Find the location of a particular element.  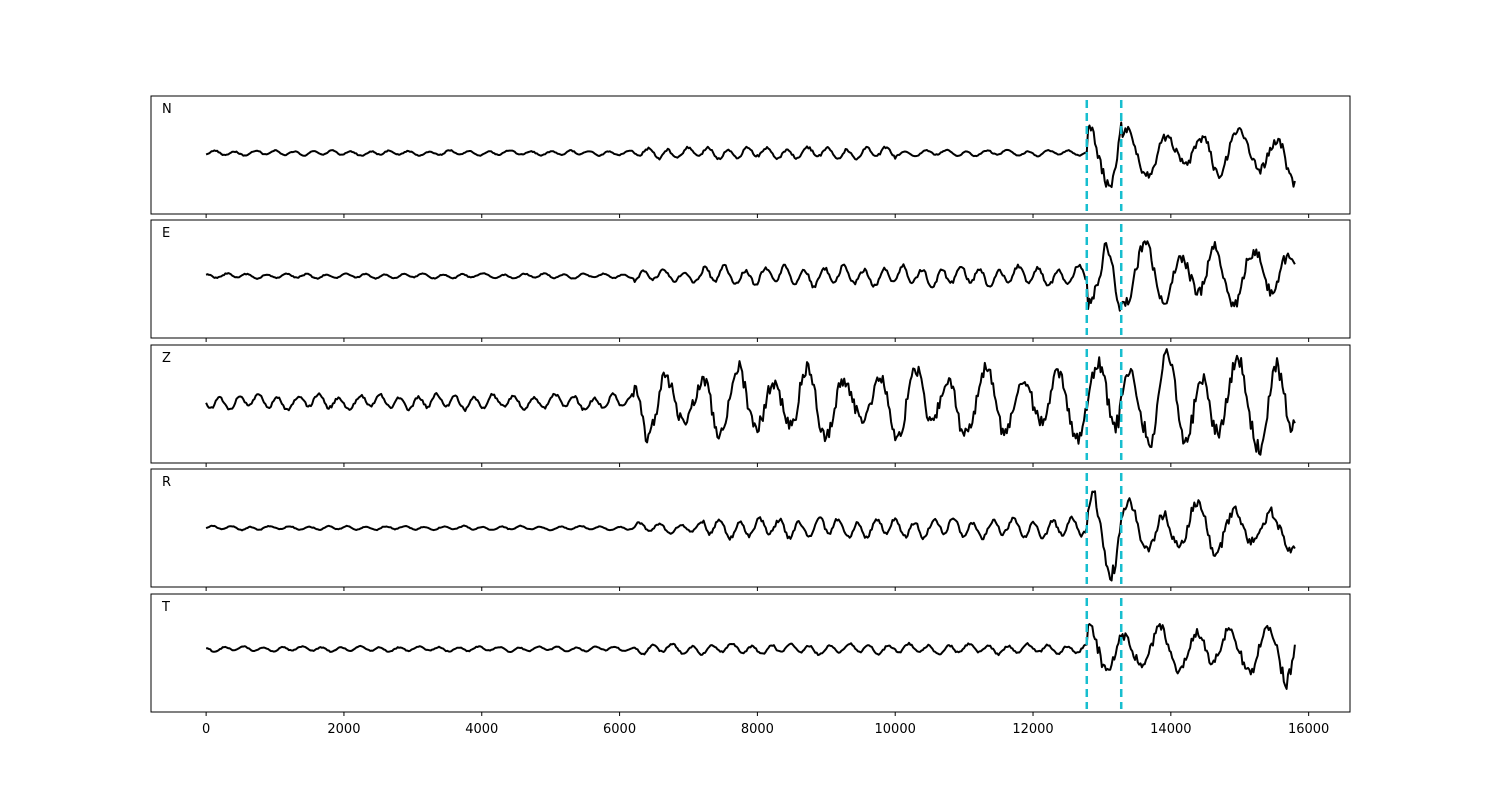

panel-label-r: R is located at coordinates (166, 482).